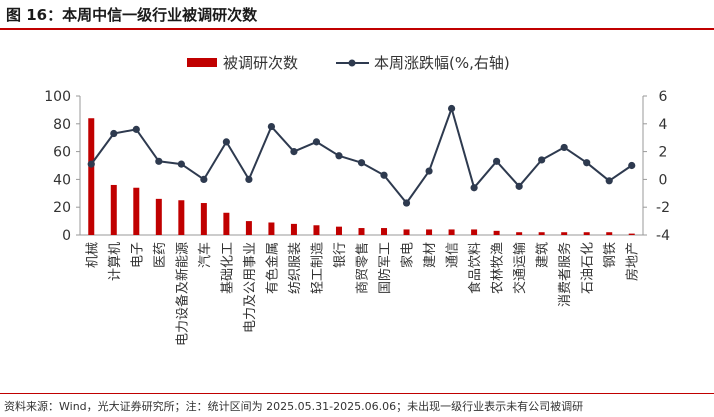 The height and width of the screenshot is (417, 714). I want to click on category-label: 交通运输, so click(520, 268).